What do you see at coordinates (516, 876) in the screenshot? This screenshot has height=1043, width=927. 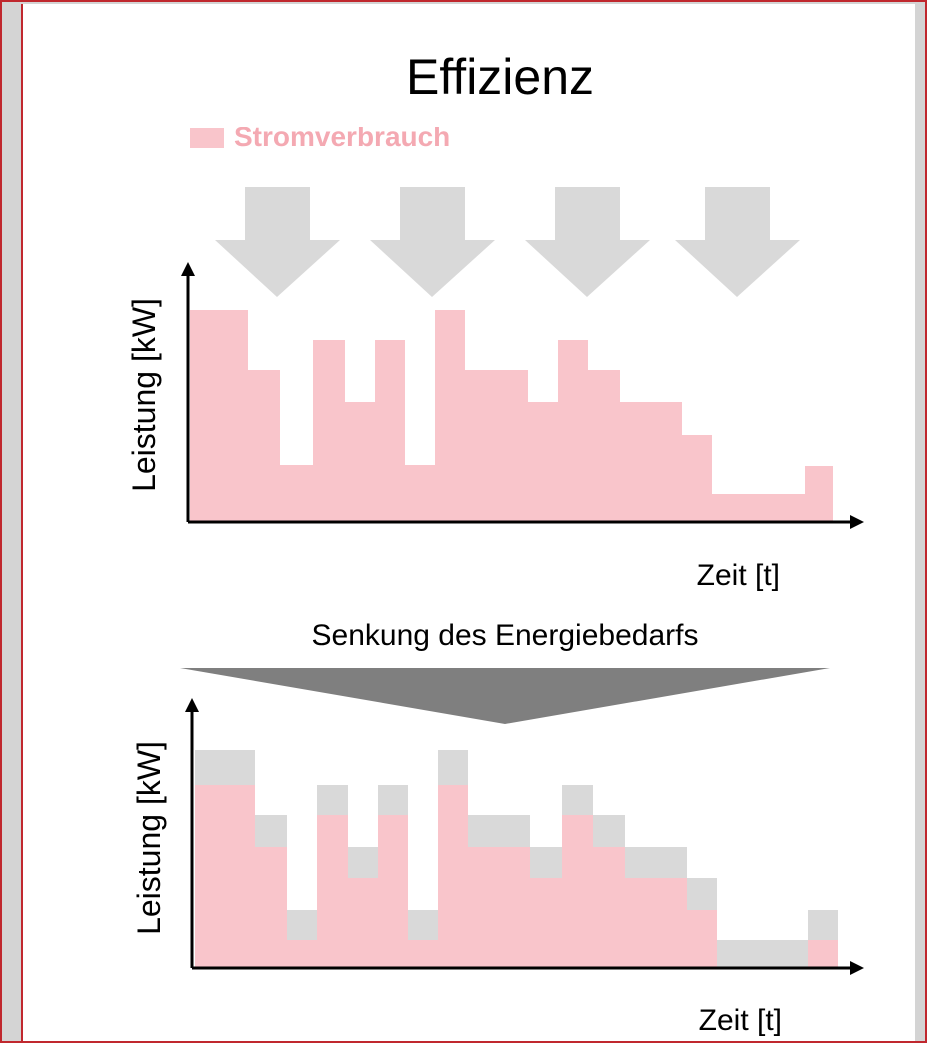 I see `reduced-profile` at bounding box center [516, 876].